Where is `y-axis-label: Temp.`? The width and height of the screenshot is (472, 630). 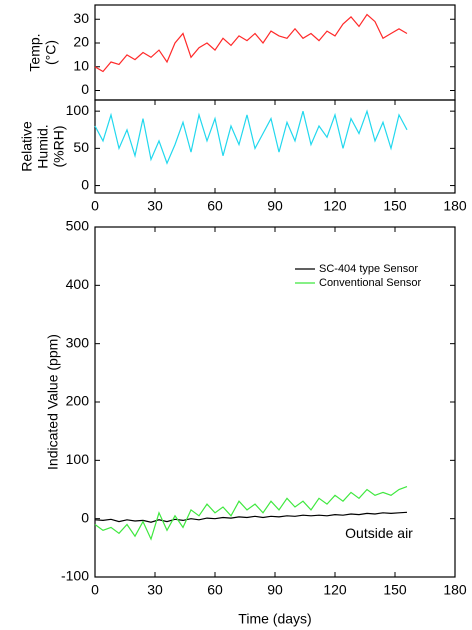 y-axis-label: Temp. is located at coordinates (35, 52).